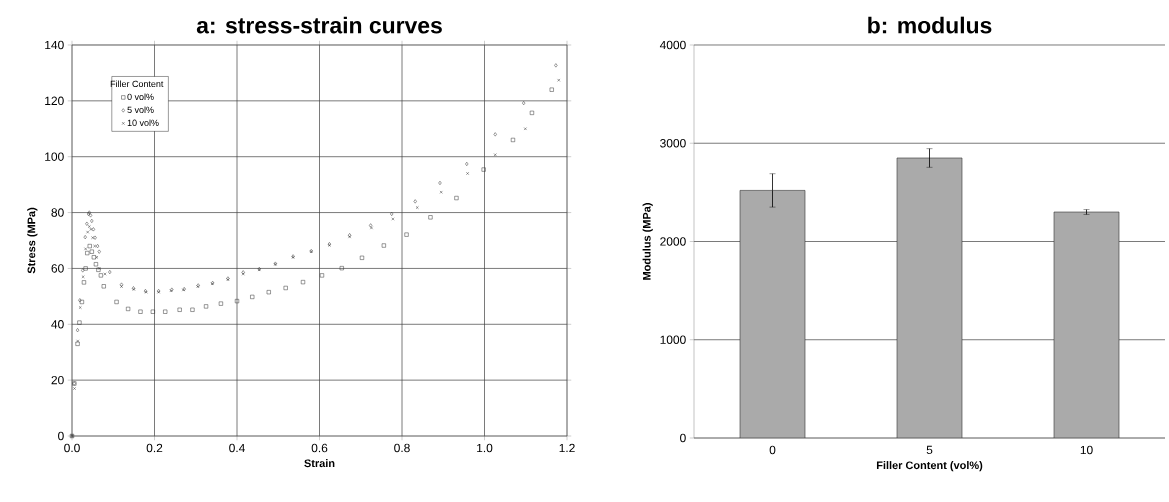 This screenshot has height=502, width=1169. Describe the element at coordinates (140, 97) in the screenshot. I see `legend-label: 0 vol%` at that location.